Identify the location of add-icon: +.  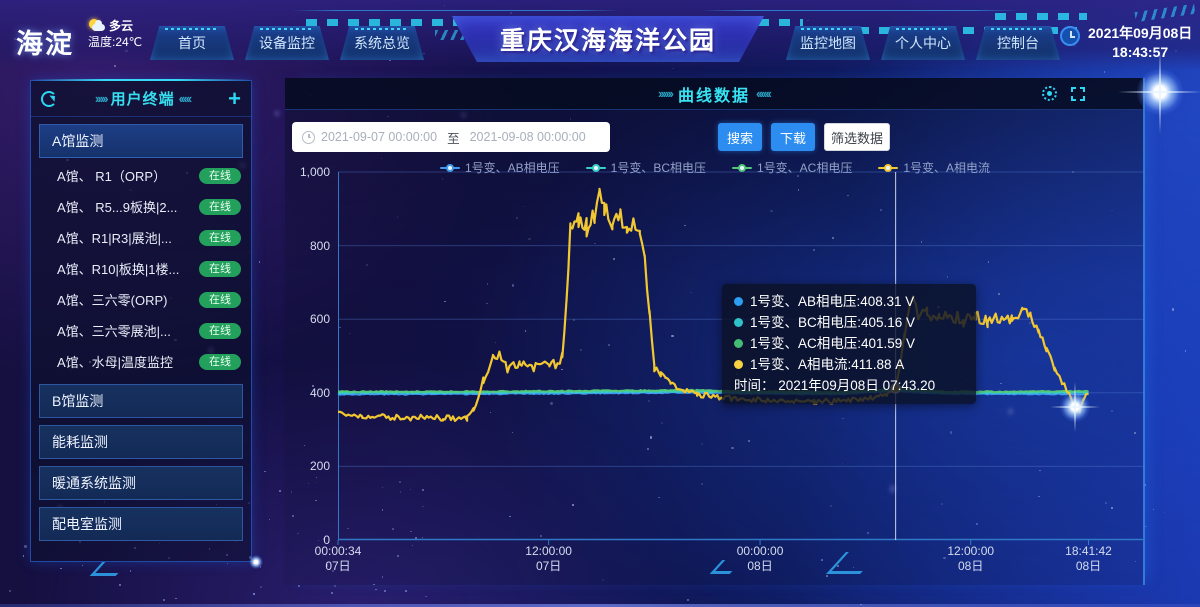
(234, 98).